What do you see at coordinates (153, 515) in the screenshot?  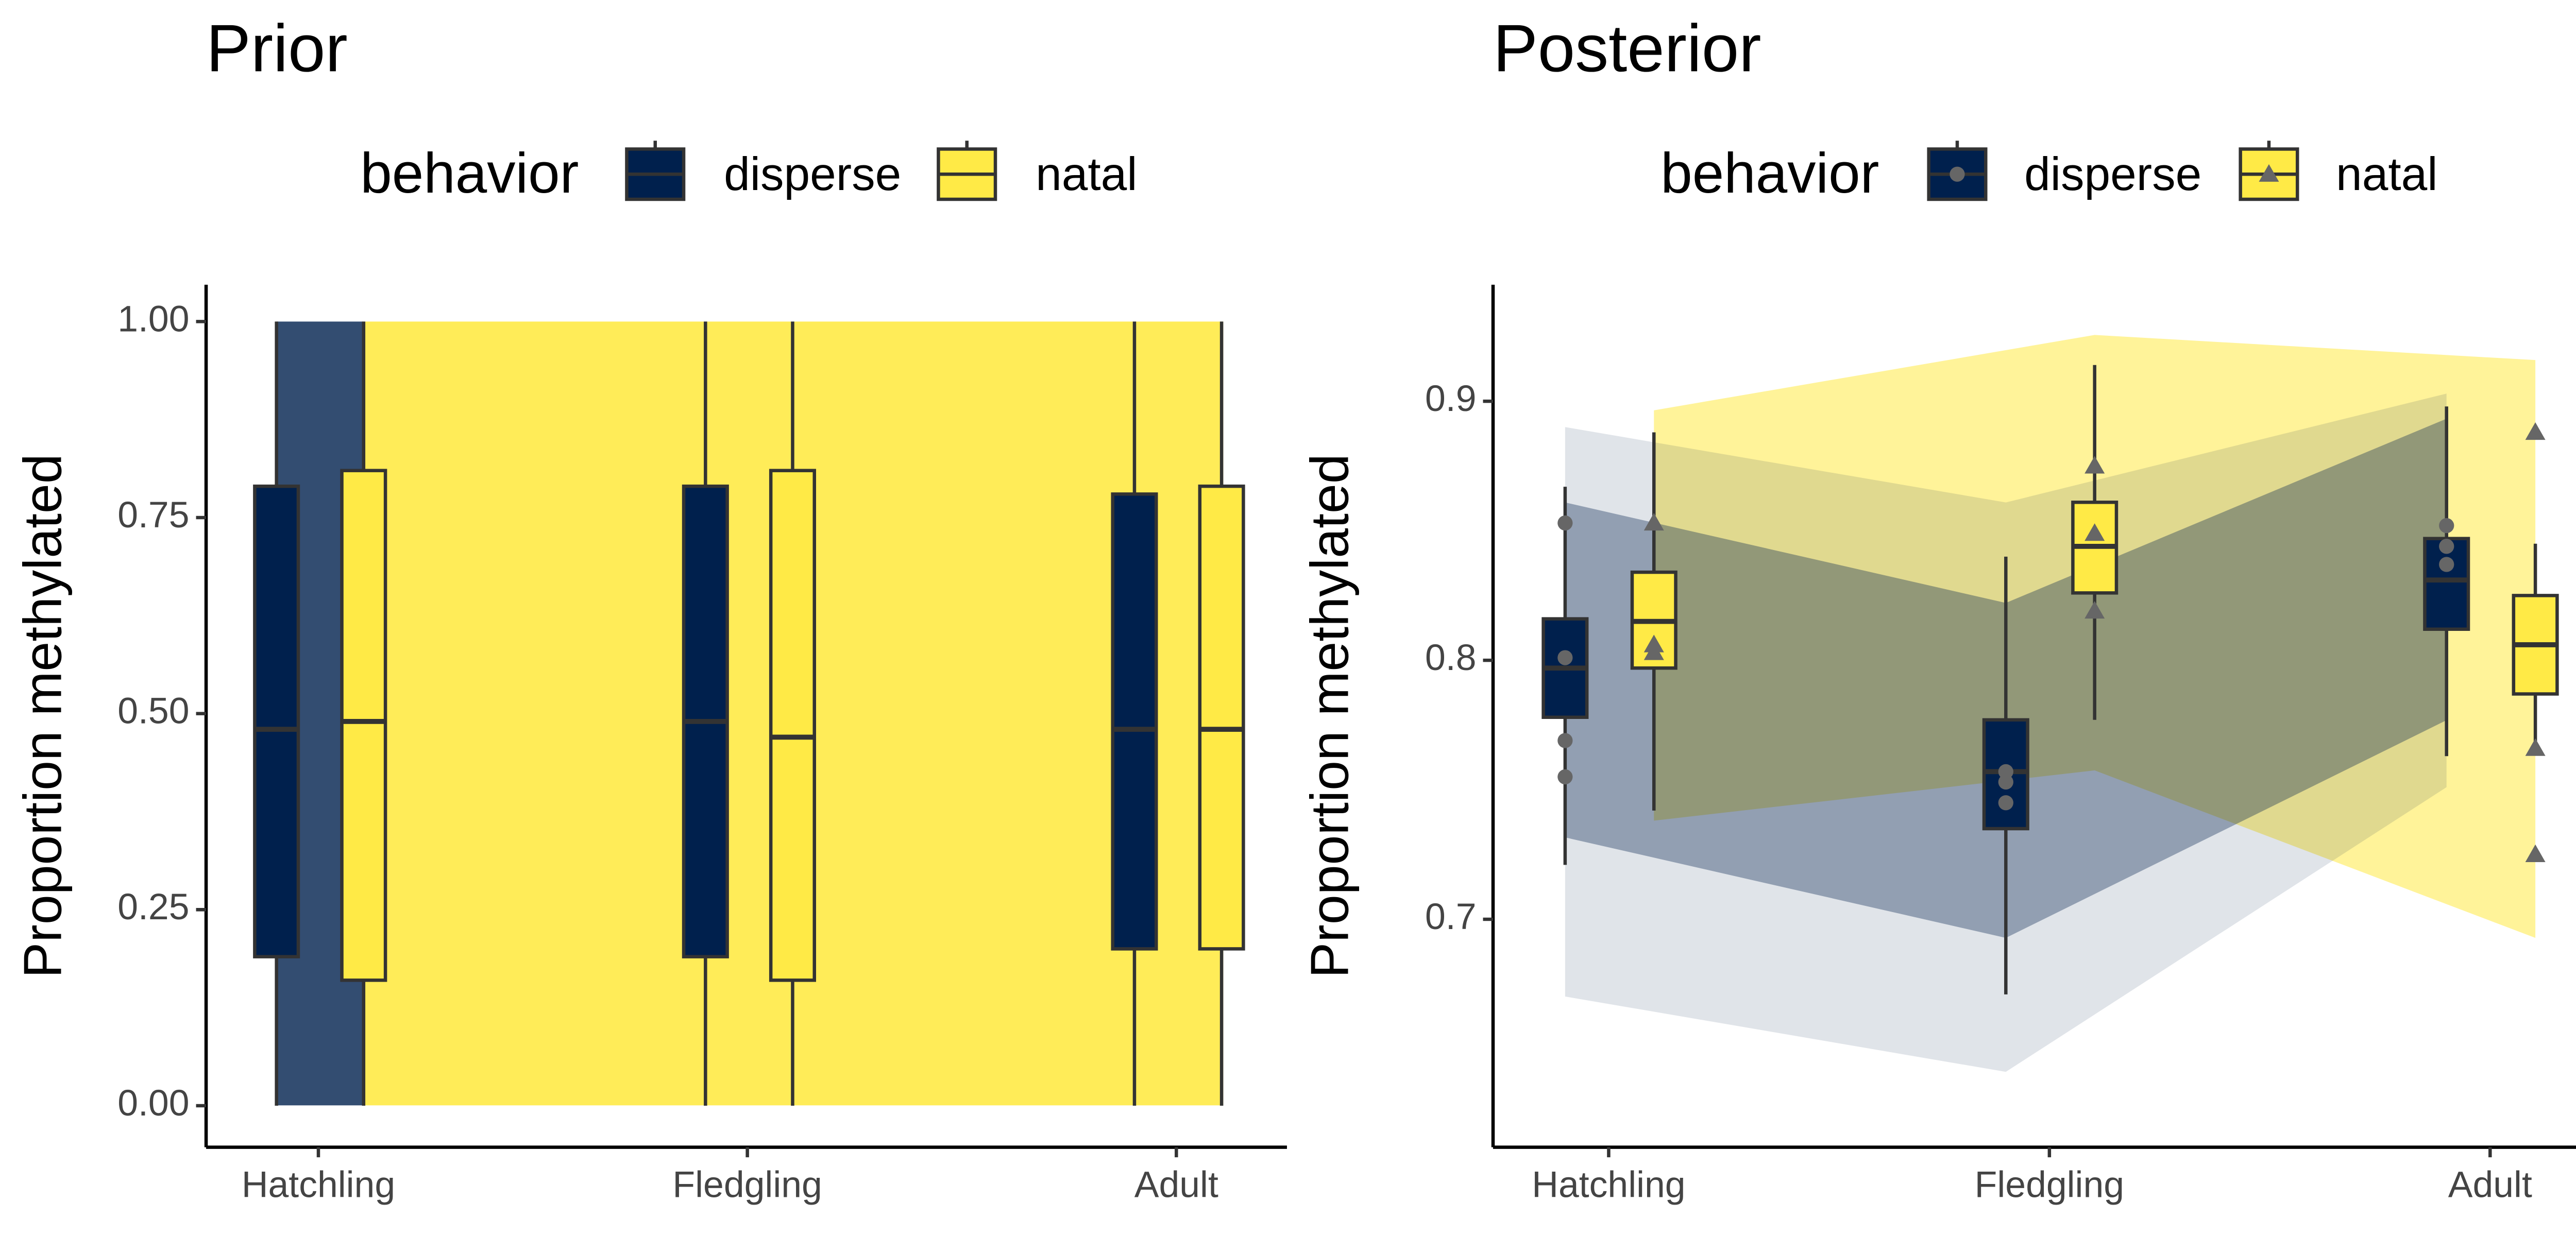 I see `y-tick-label: 0.75` at bounding box center [153, 515].